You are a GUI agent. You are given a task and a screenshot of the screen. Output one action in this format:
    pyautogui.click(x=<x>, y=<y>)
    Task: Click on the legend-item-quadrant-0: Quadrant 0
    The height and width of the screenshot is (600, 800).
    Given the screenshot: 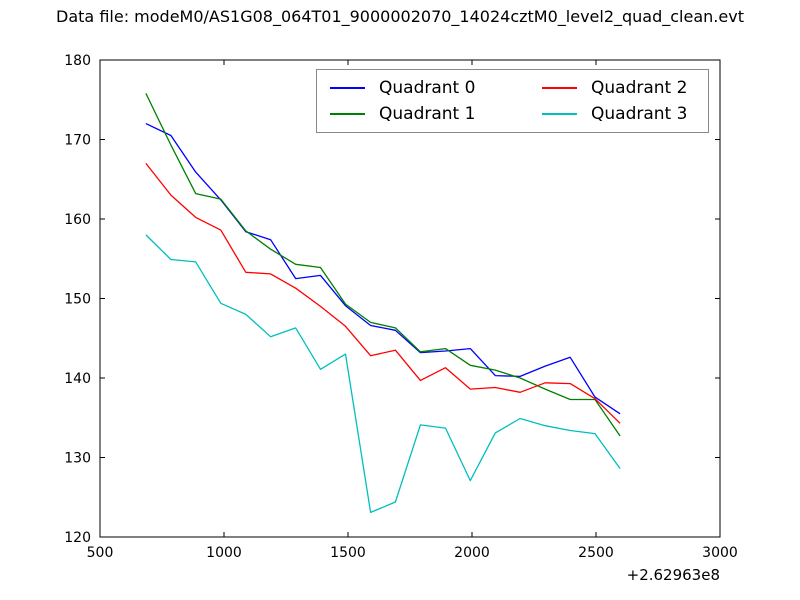 What is the action you would take?
    pyautogui.click(x=436, y=88)
    